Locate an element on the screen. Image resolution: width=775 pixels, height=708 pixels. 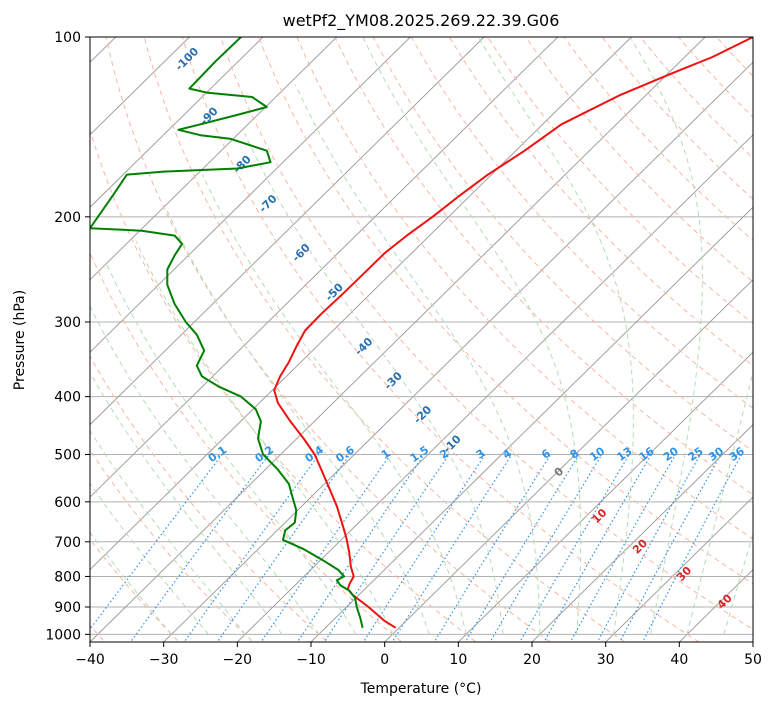
y-tick-label: 600 is located at coordinates (67, 503).